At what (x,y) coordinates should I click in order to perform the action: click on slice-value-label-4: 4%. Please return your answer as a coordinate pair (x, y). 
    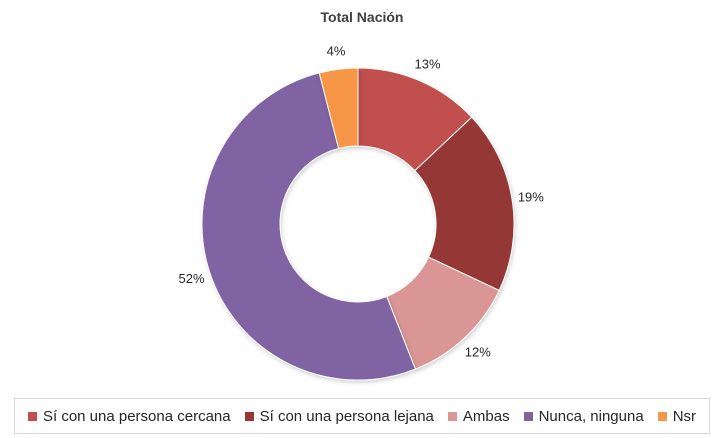
    Looking at the image, I should click on (336, 50).